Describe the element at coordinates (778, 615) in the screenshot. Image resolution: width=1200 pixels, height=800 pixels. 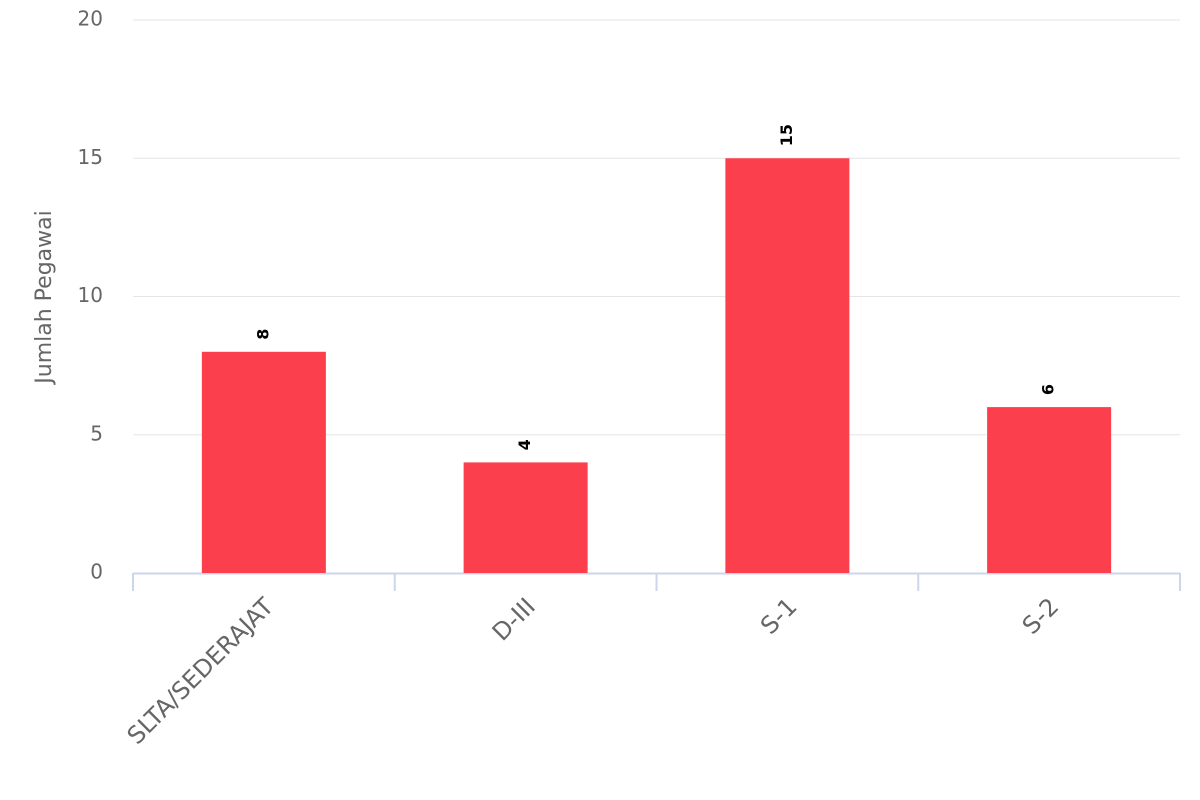
I see `x-tick-label: S-1` at that location.